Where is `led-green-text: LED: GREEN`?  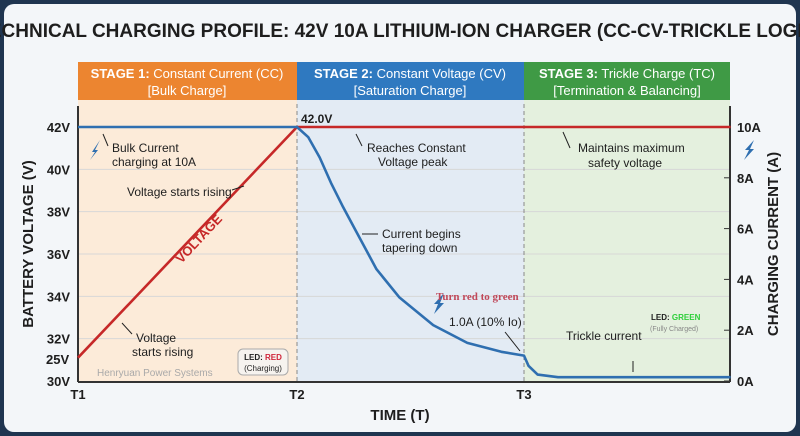
led-green-text: LED: GREEN is located at coordinates (676, 317).